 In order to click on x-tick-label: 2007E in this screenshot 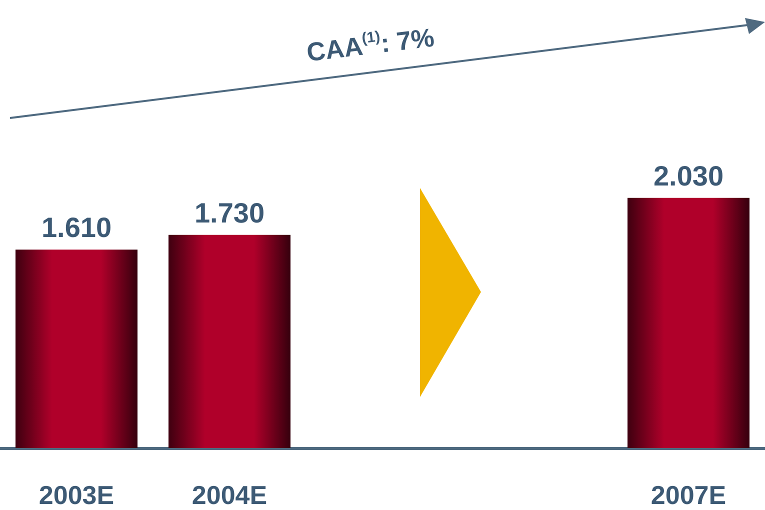, I will do `click(688, 495)`.